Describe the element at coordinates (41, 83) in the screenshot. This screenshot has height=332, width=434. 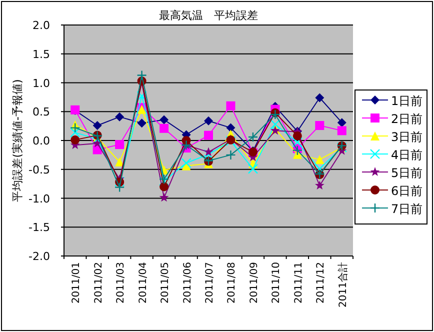
I see `y-tick-label: 1.0` at that location.